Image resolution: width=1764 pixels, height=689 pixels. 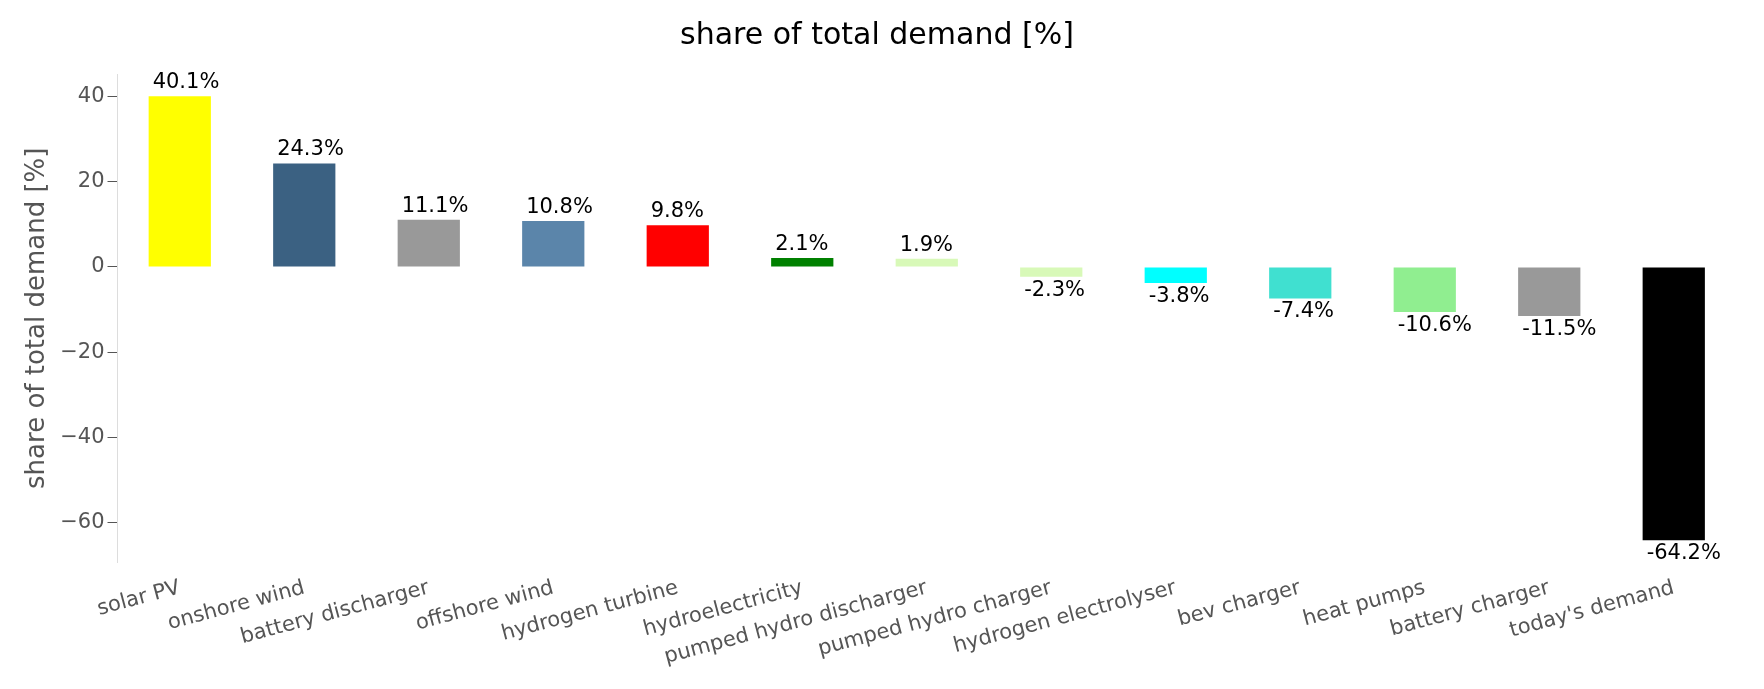 What do you see at coordinates (677, 210) in the screenshot?
I see `data-label: 9.8%` at bounding box center [677, 210].